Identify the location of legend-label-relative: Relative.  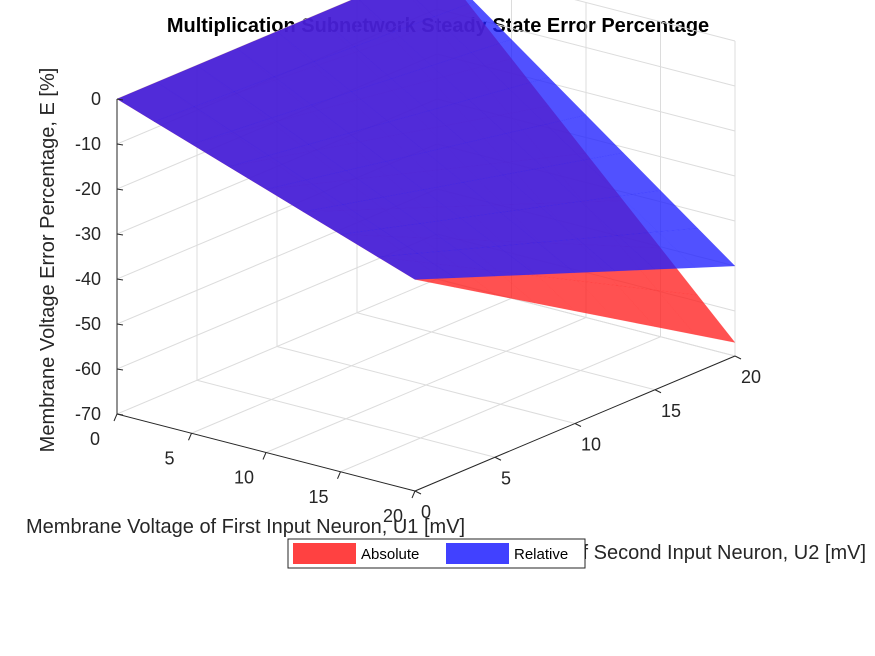
(541, 554).